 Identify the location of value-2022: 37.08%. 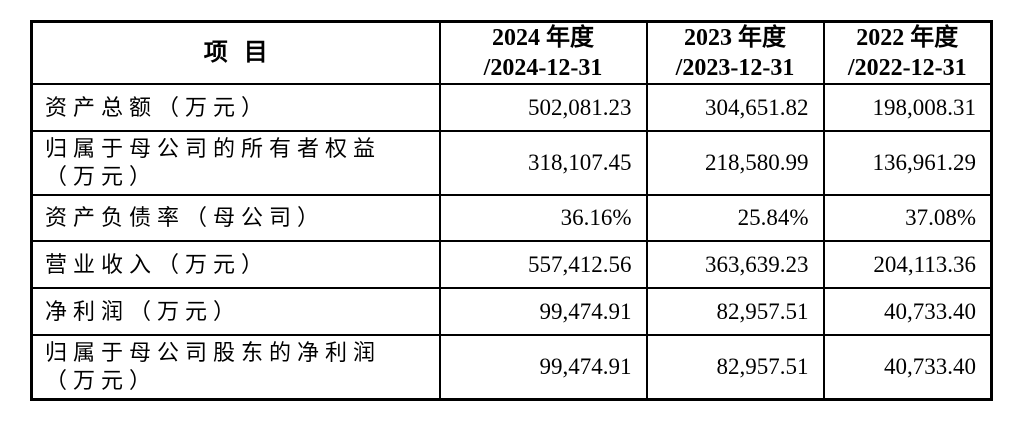
(907, 218).